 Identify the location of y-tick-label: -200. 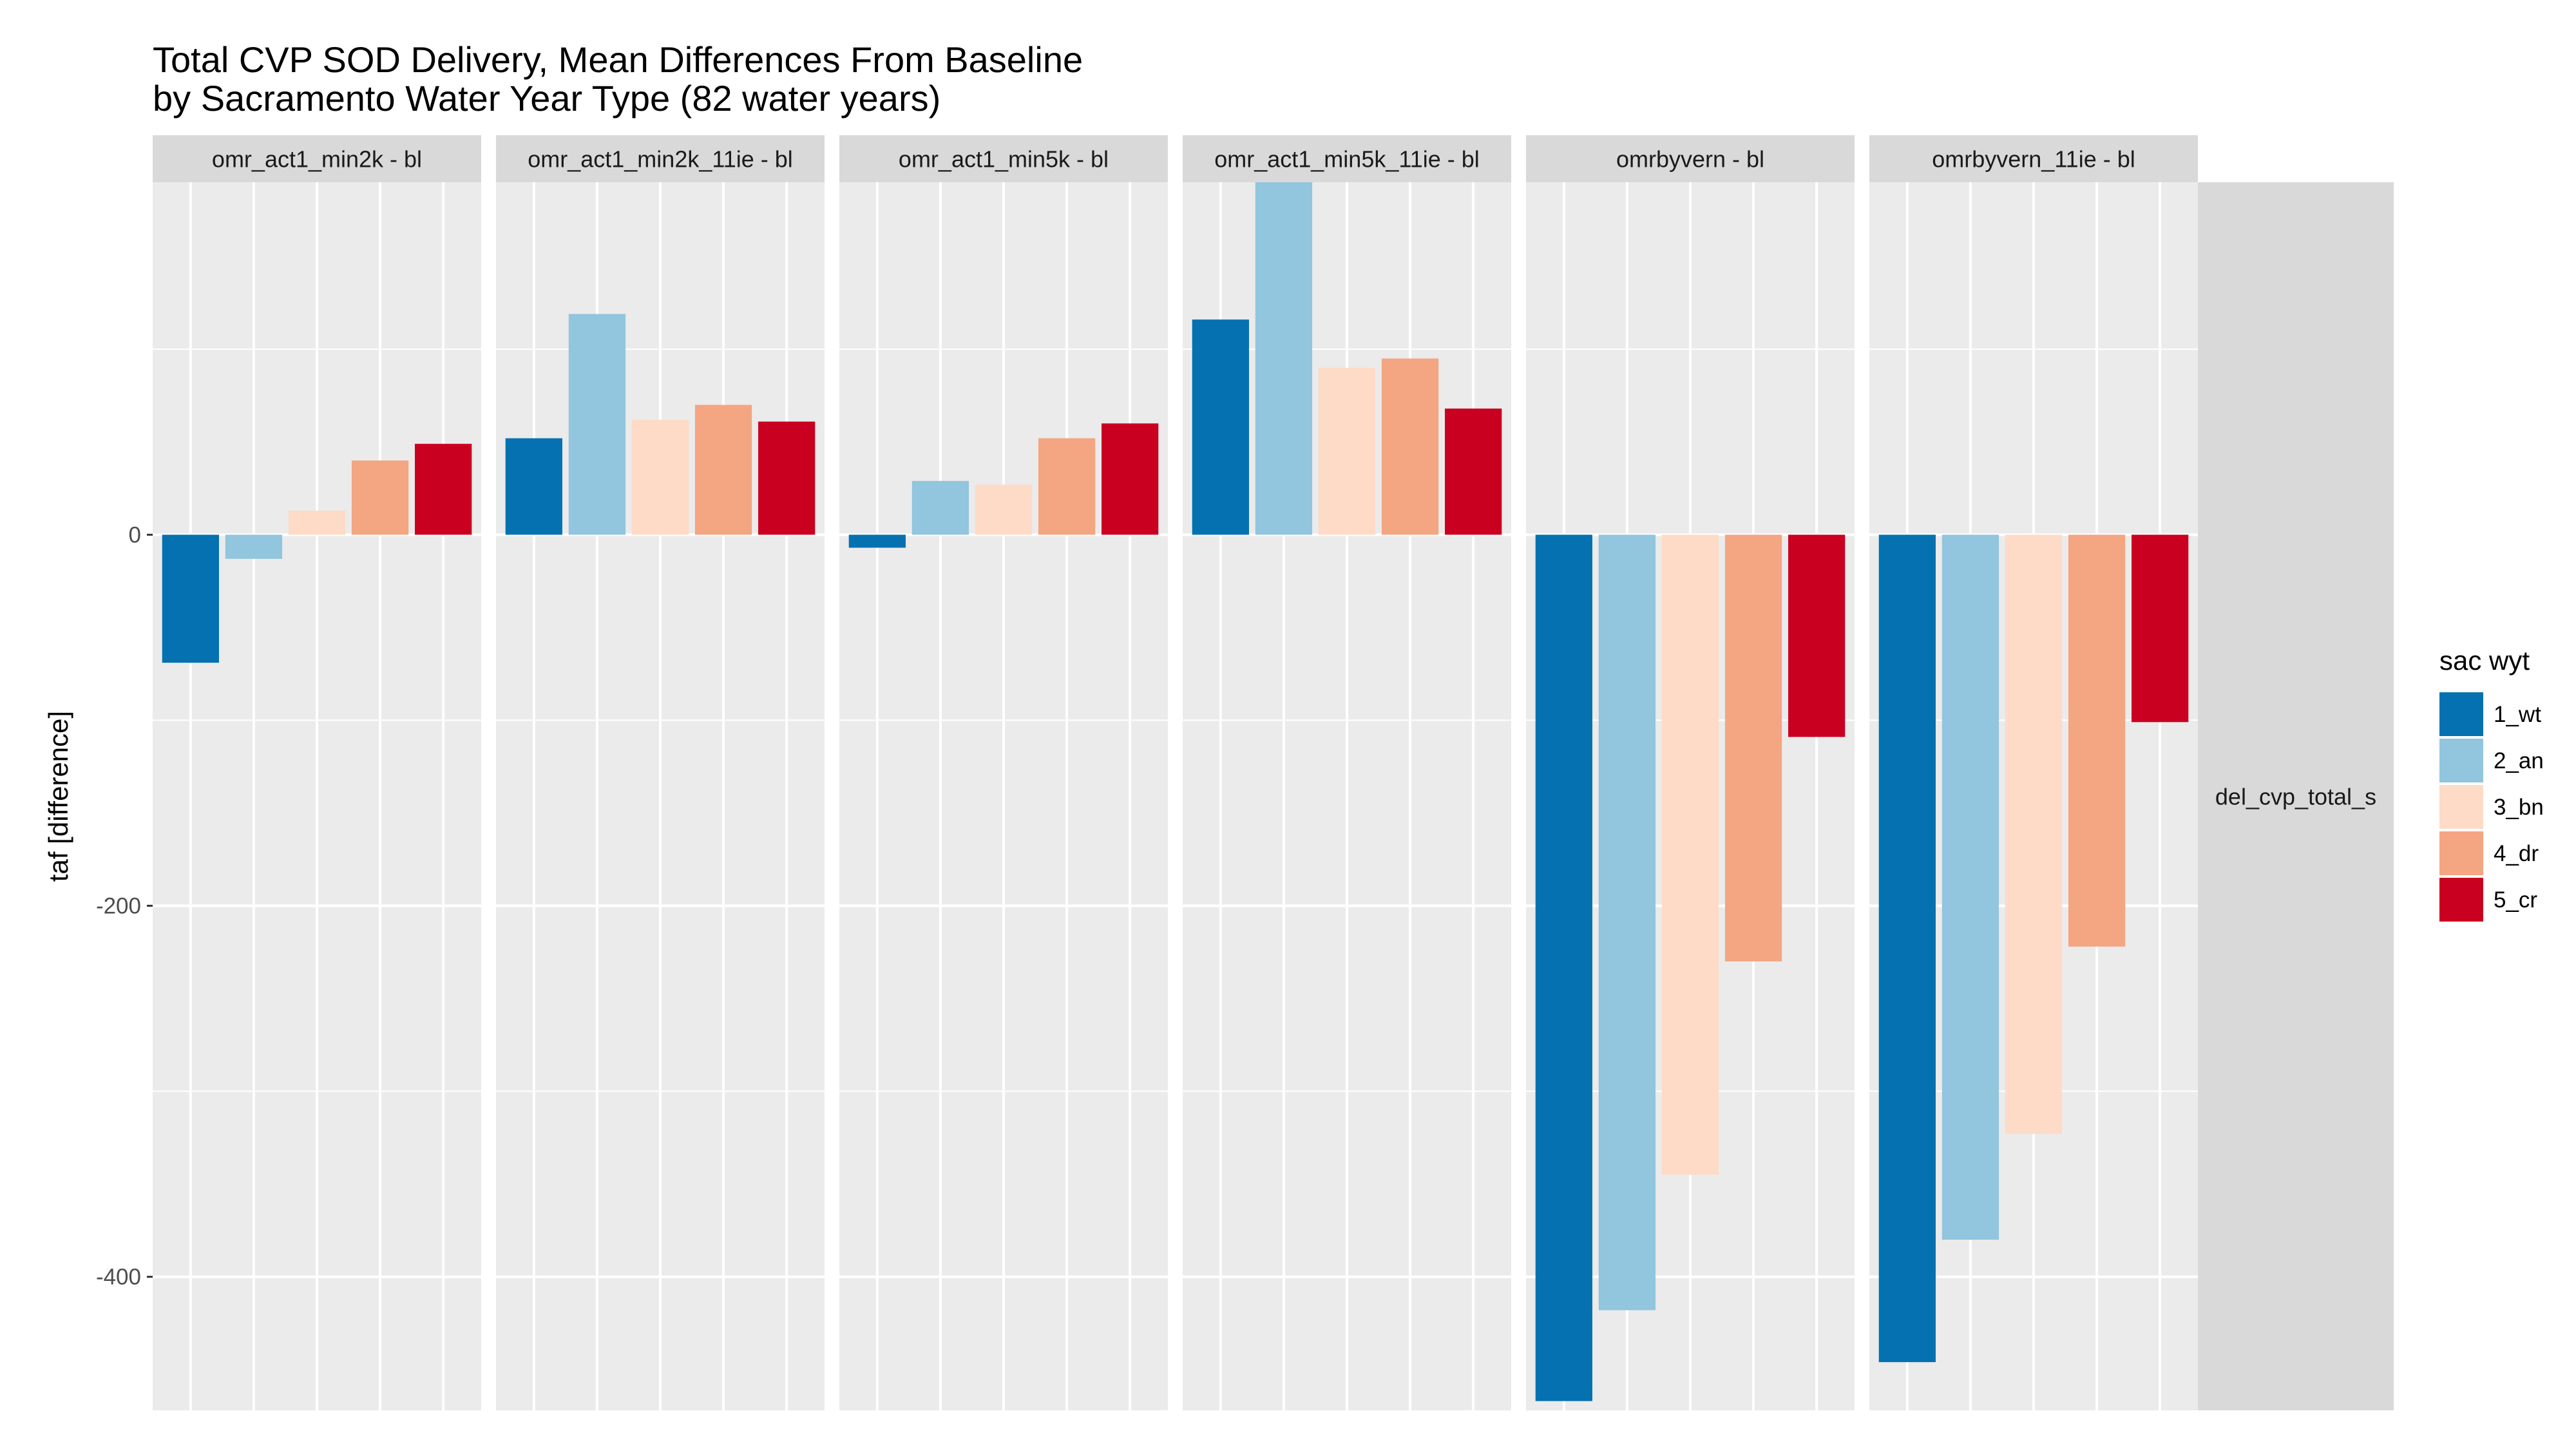
(118, 906).